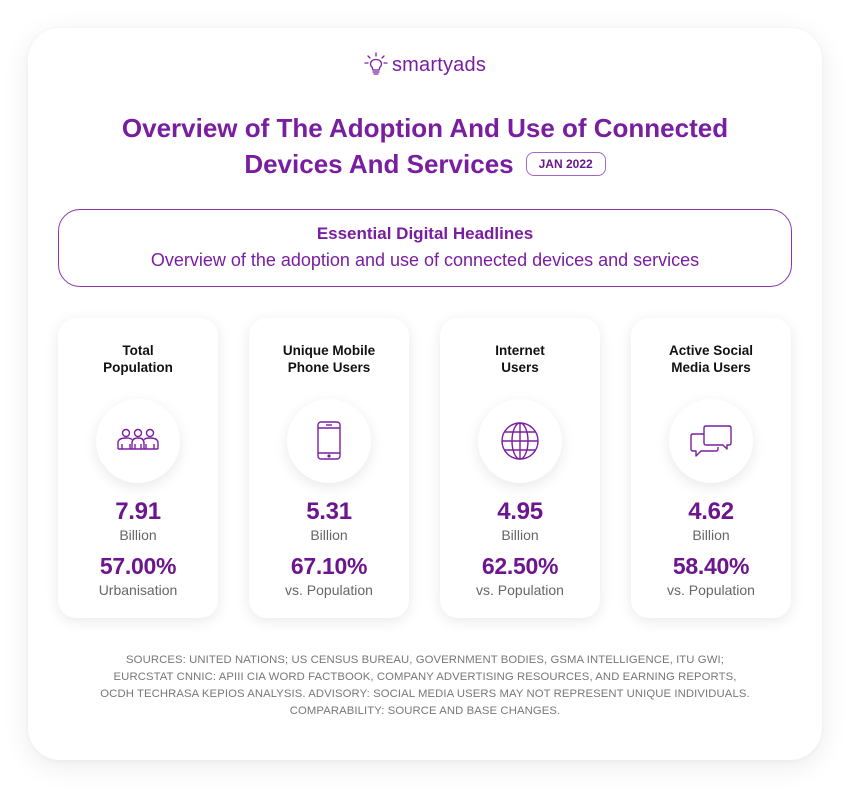  What do you see at coordinates (138, 359) in the screenshot?
I see `stat-label: Total Population` at bounding box center [138, 359].